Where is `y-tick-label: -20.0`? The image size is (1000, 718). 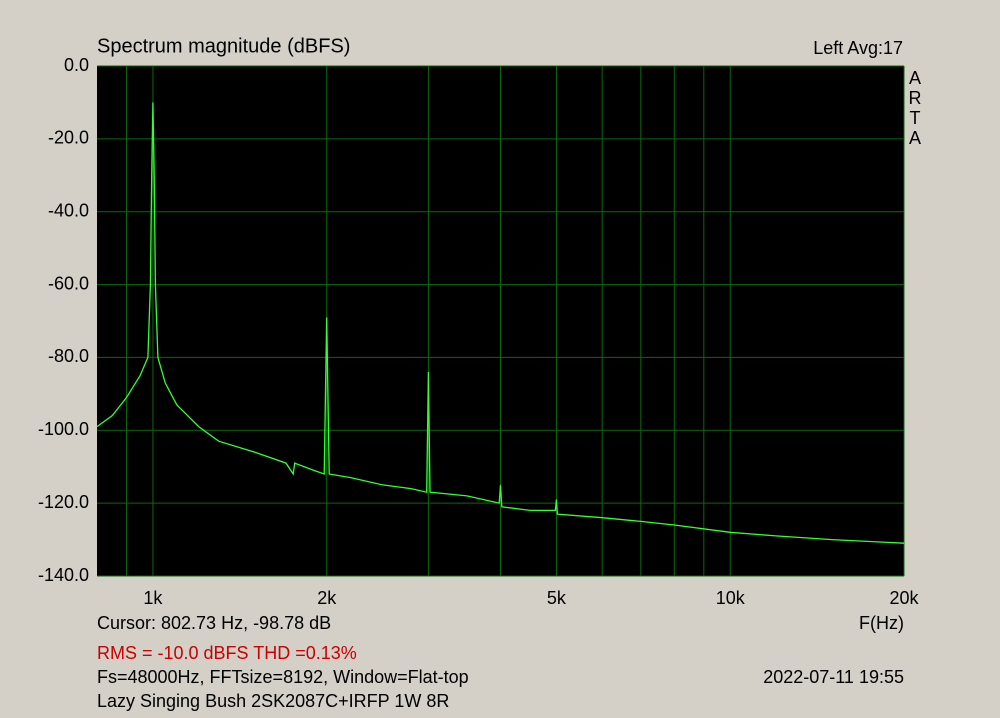 y-tick-label: -20.0 is located at coordinates (68, 138).